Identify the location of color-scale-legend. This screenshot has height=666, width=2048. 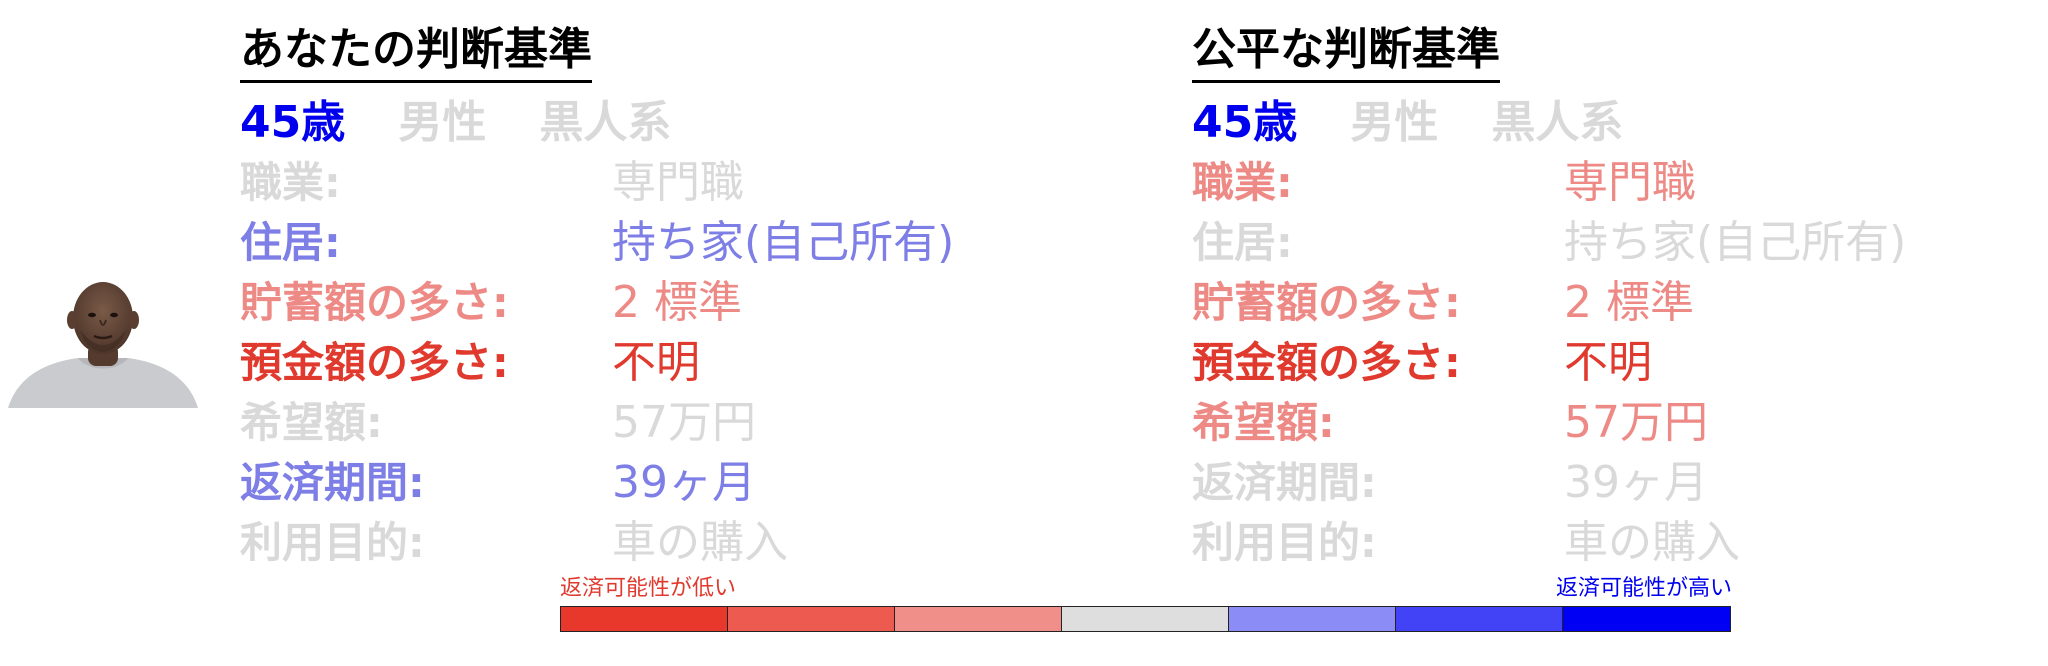
(1145, 619).